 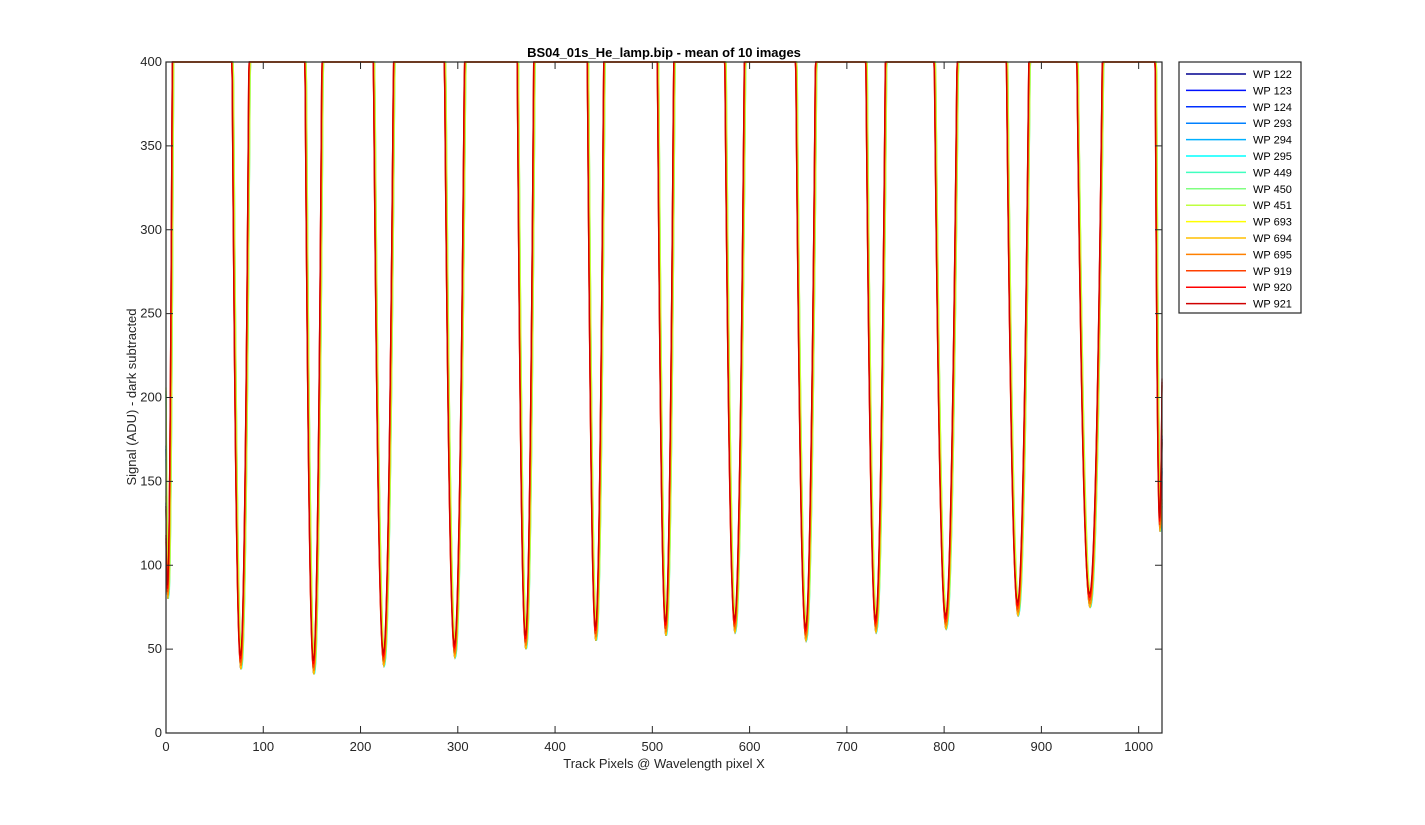 What do you see at coordinates (652, 746) in the screenshot?
I see `x-tick-label: 500` at bounding box center [652, 746].